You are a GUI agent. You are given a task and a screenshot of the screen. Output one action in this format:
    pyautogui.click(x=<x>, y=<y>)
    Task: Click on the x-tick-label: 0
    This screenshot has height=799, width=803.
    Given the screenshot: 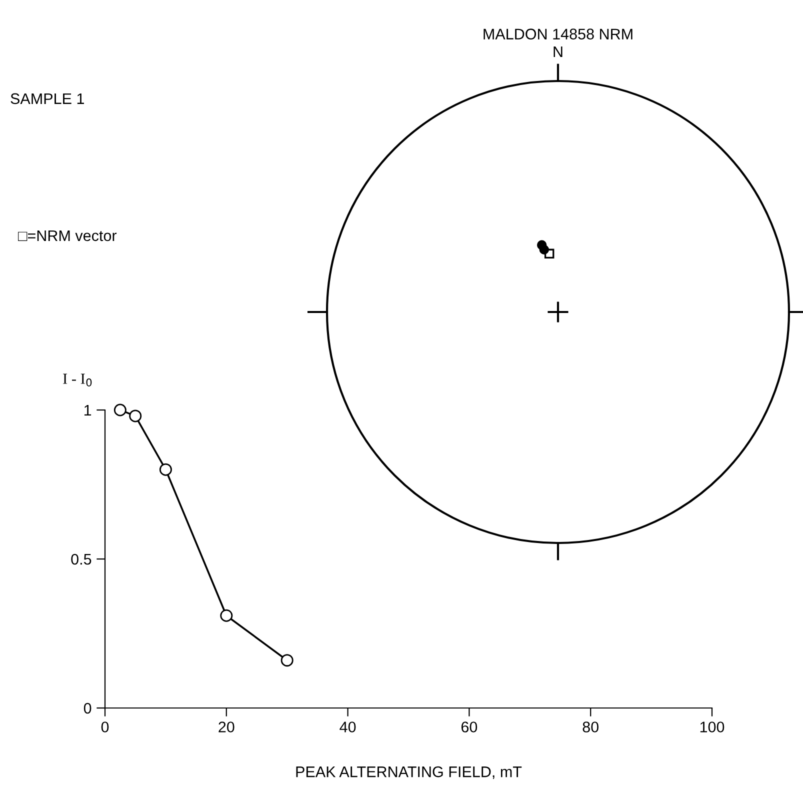 What is the action you would take?
    pyautogui.click(x=105, y=727)
    